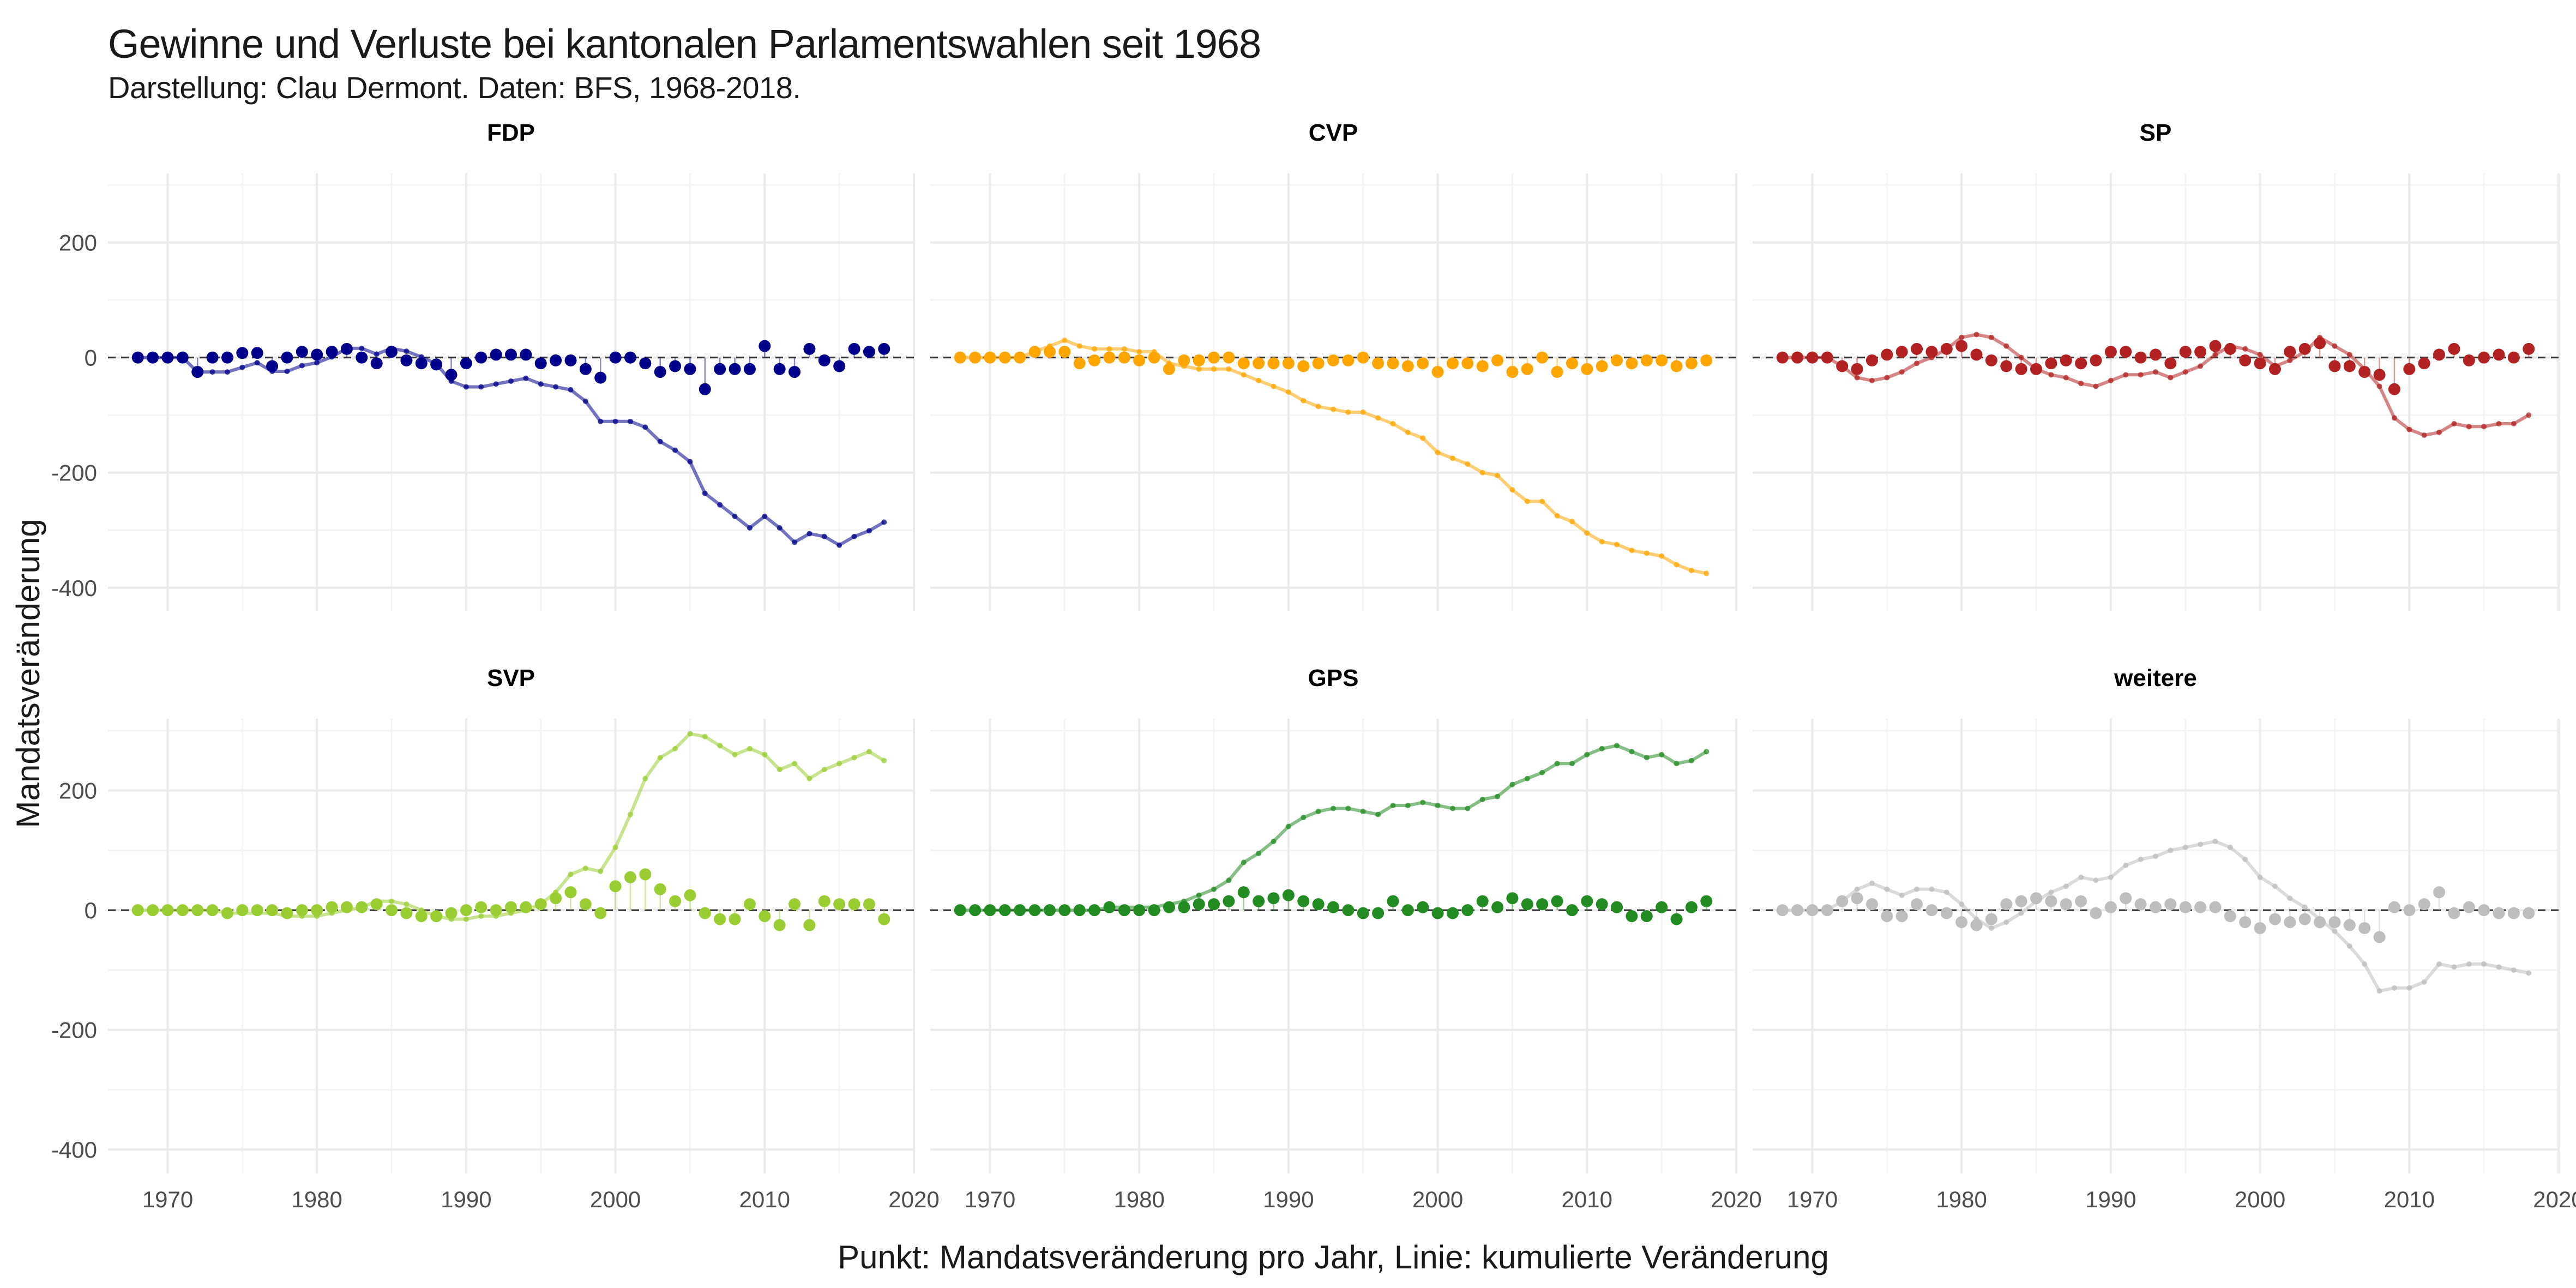 Image resolution: width=2576 pixels, height=1288 pixels. I want to click on x-tick-label: 1990, so click(2110, 1199).